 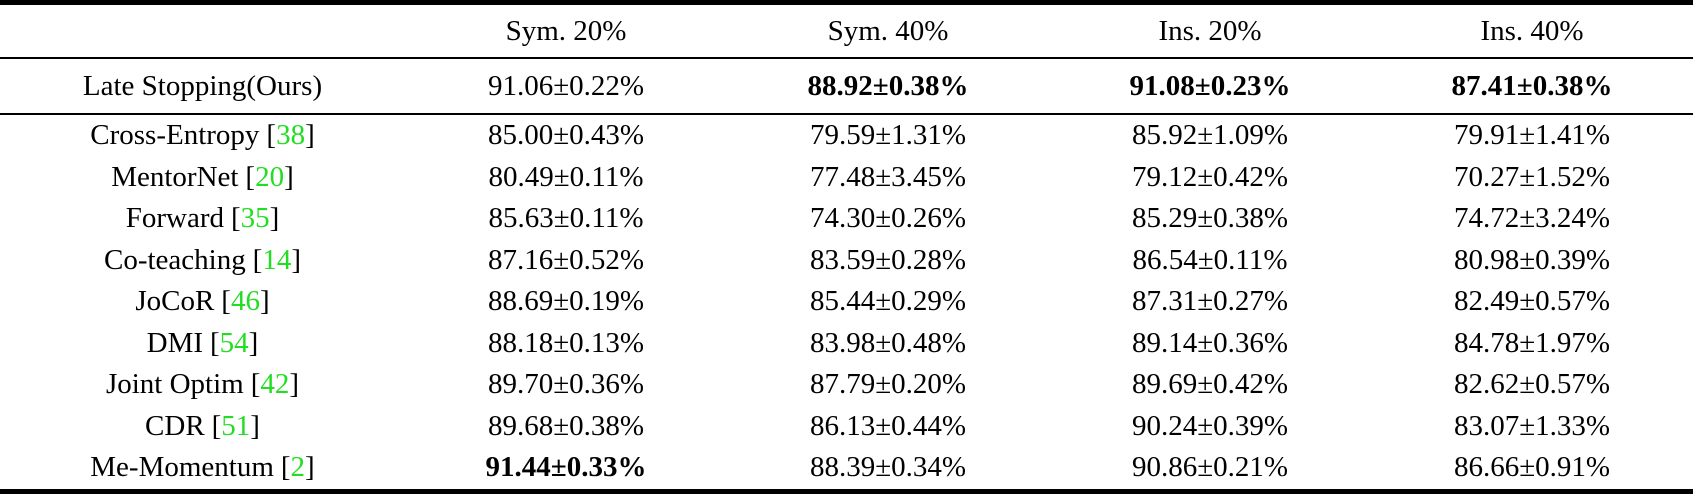 I want to click on citation: [42], so click(x=275, y=384).